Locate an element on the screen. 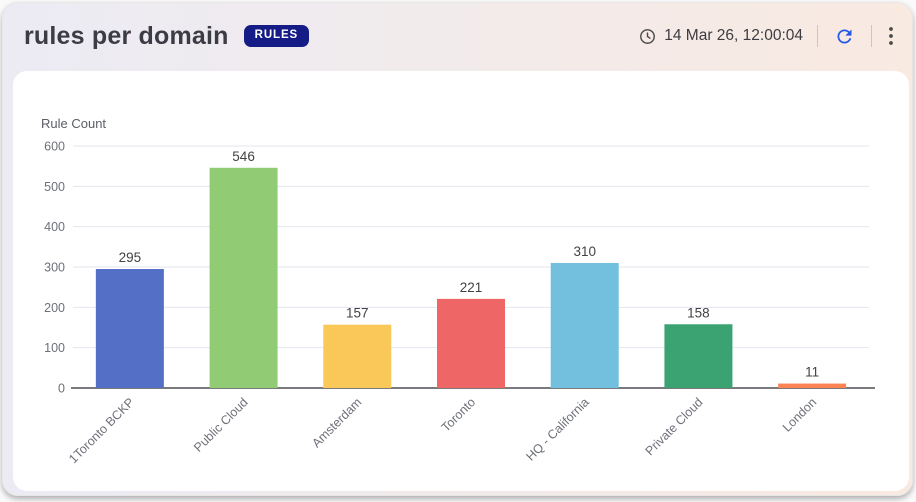 This screenshot has width=916, height=502. header-right: 14 Mar 26, 12:00:04 is located at coordinates (767, 36).